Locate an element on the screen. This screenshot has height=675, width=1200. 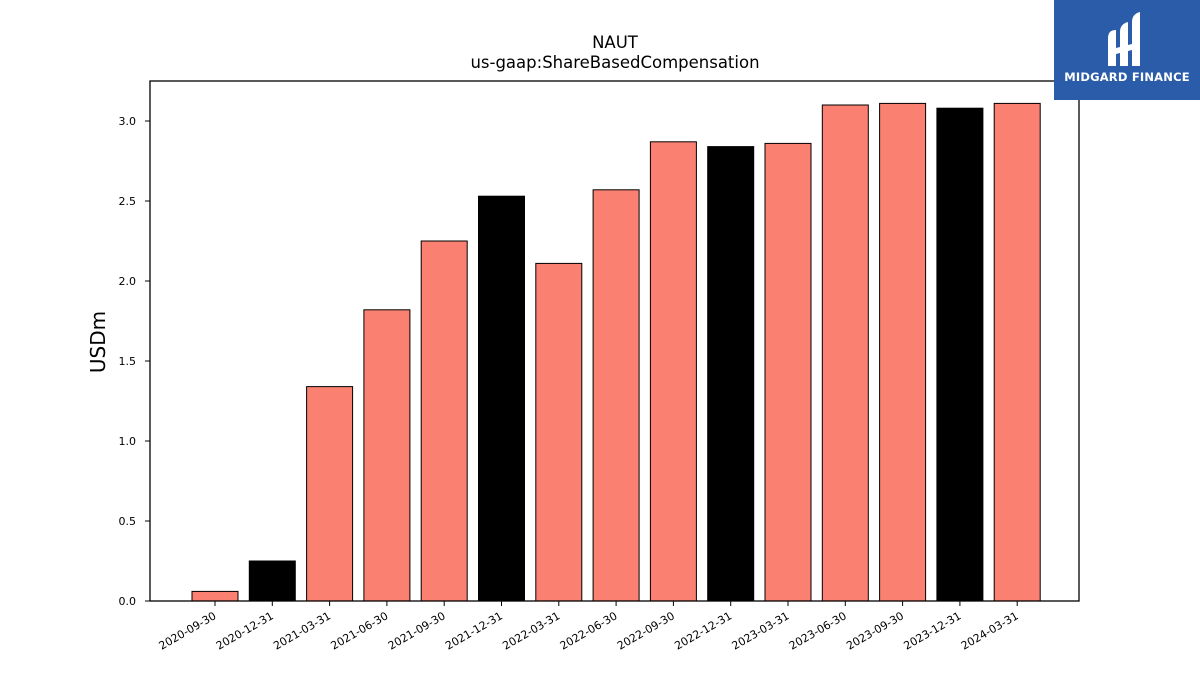
x-tick-label: 2021-12-31 is located at coordinates (474, 630).